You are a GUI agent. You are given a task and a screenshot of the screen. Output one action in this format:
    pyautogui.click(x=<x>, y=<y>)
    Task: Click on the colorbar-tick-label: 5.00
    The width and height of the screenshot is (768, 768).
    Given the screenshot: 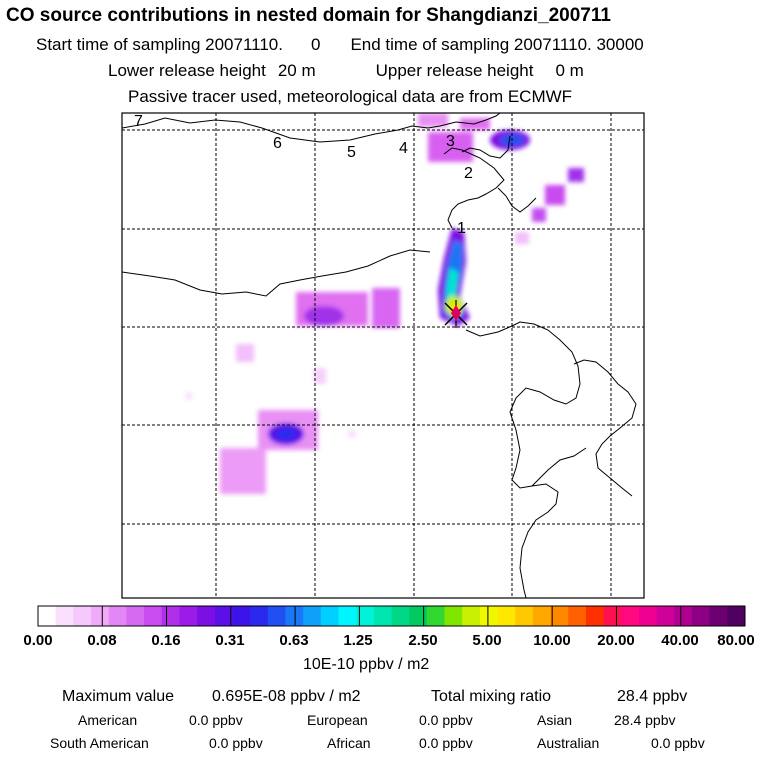 What is the action you would take?
    pyautogui.click(x=487, y=640)
    